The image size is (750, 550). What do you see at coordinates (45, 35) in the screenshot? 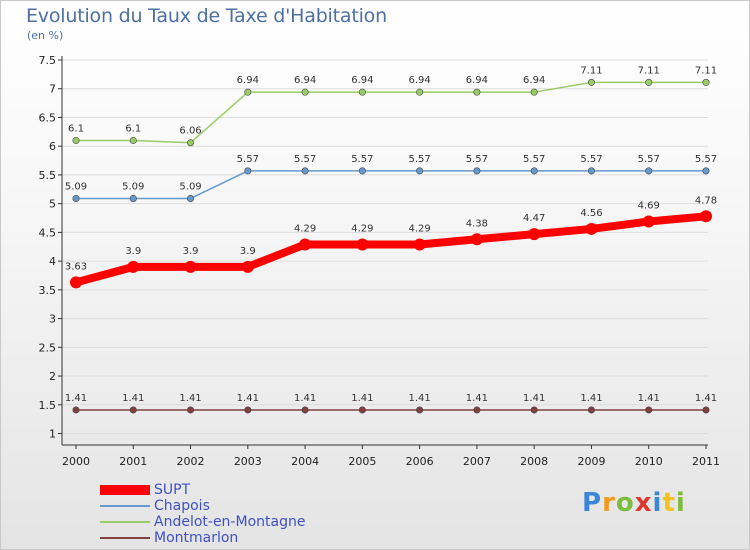
I see `chart-unit: (en %)` at bounding box center [45, 35].